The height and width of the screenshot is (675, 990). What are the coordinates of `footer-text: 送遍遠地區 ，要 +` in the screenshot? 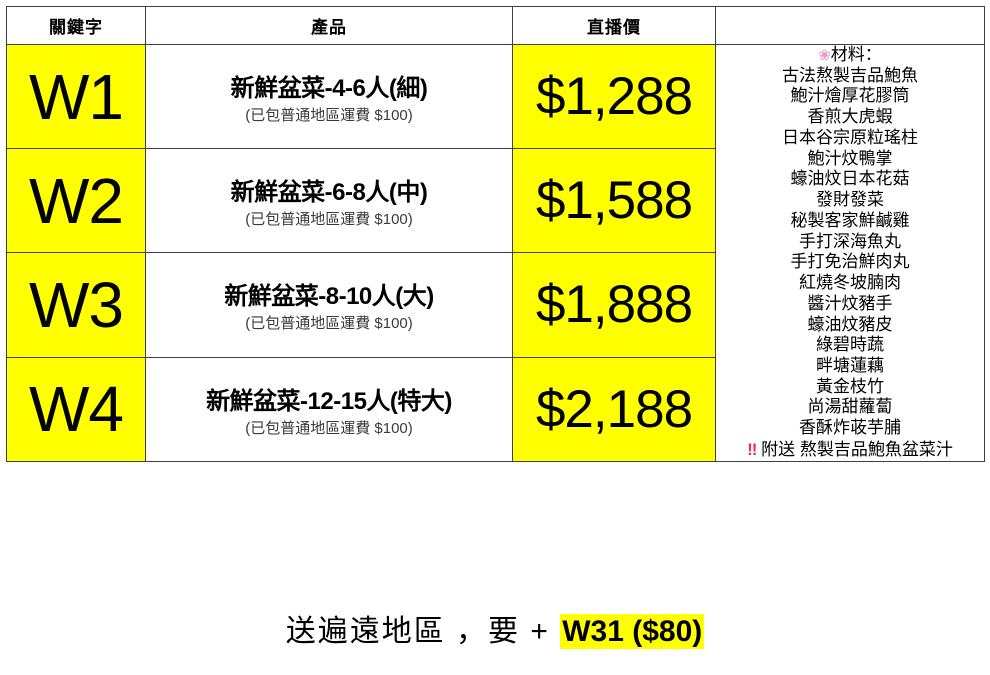 It's located at (423, 631).